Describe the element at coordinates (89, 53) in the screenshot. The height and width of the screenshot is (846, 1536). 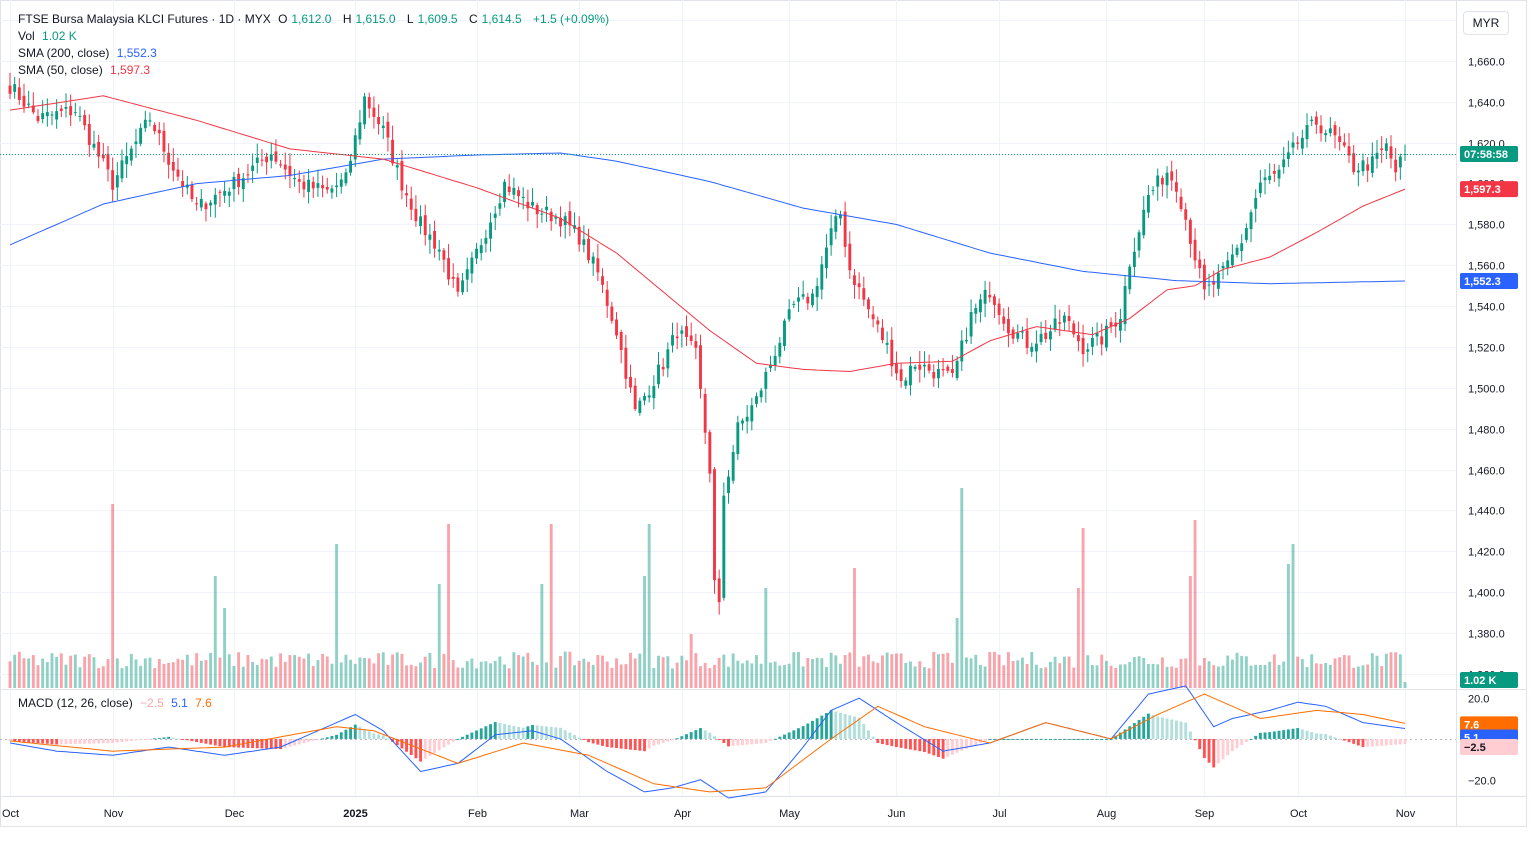
I see `sma200-legend: SMA (200, close) 1,552.3` at that location.